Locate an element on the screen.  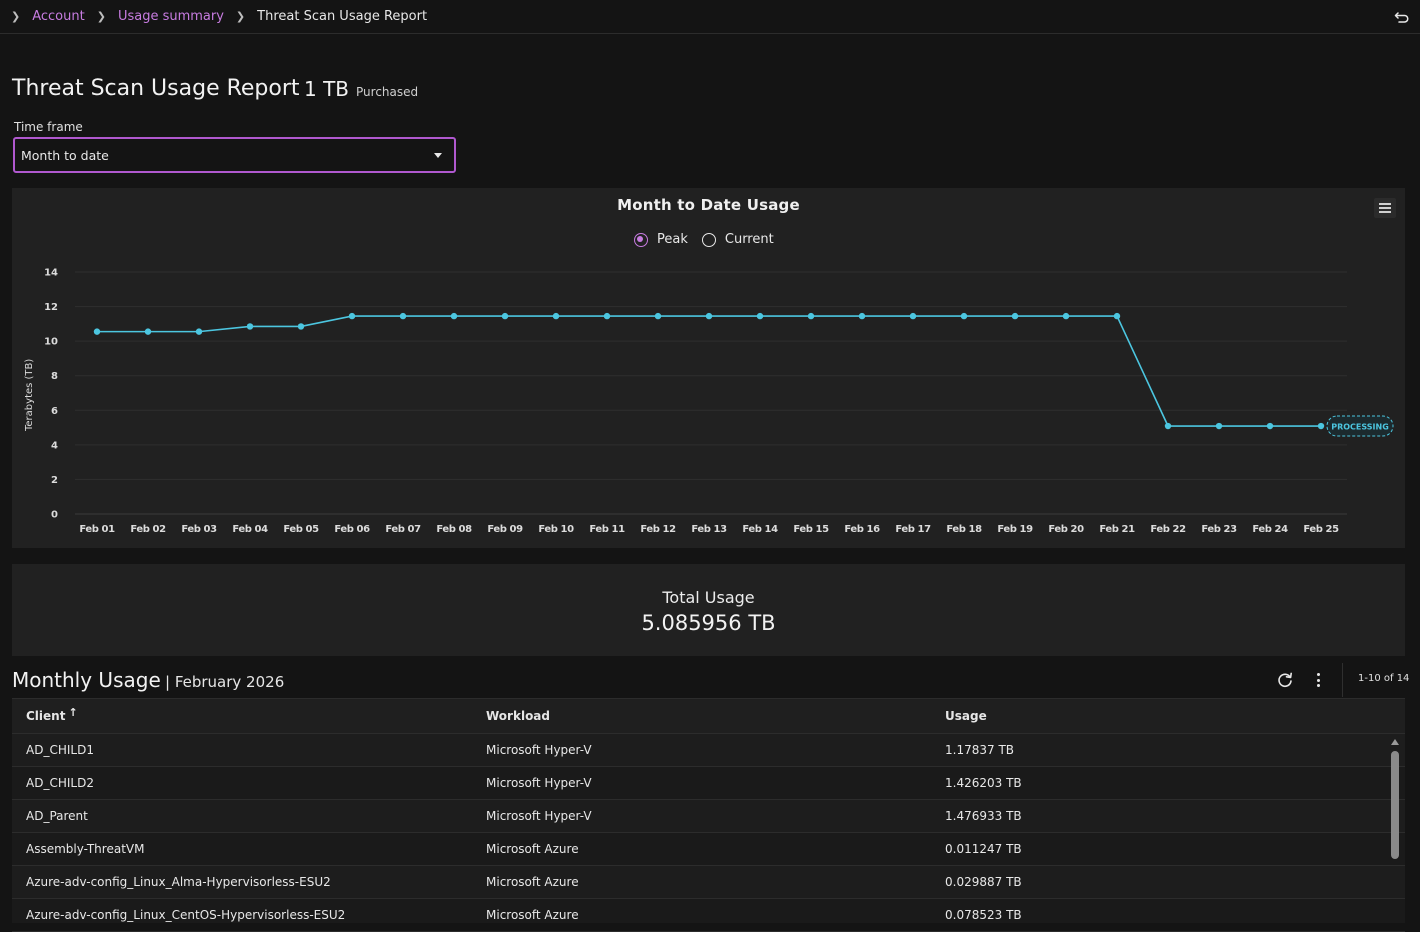
breadcrumb-account-link: Account is located at coordinates (58, 16).